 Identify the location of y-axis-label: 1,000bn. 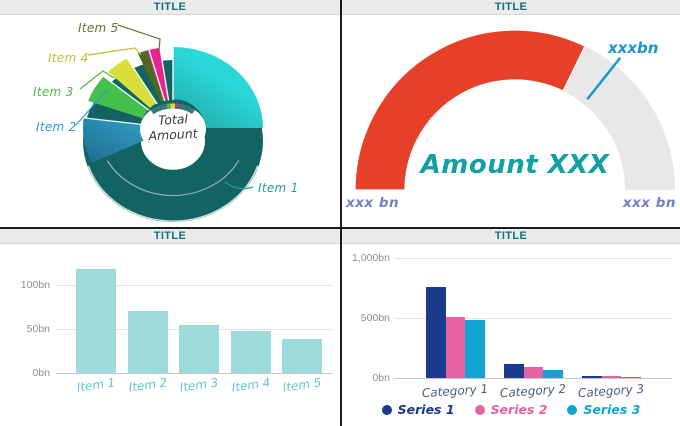
(371, 258).